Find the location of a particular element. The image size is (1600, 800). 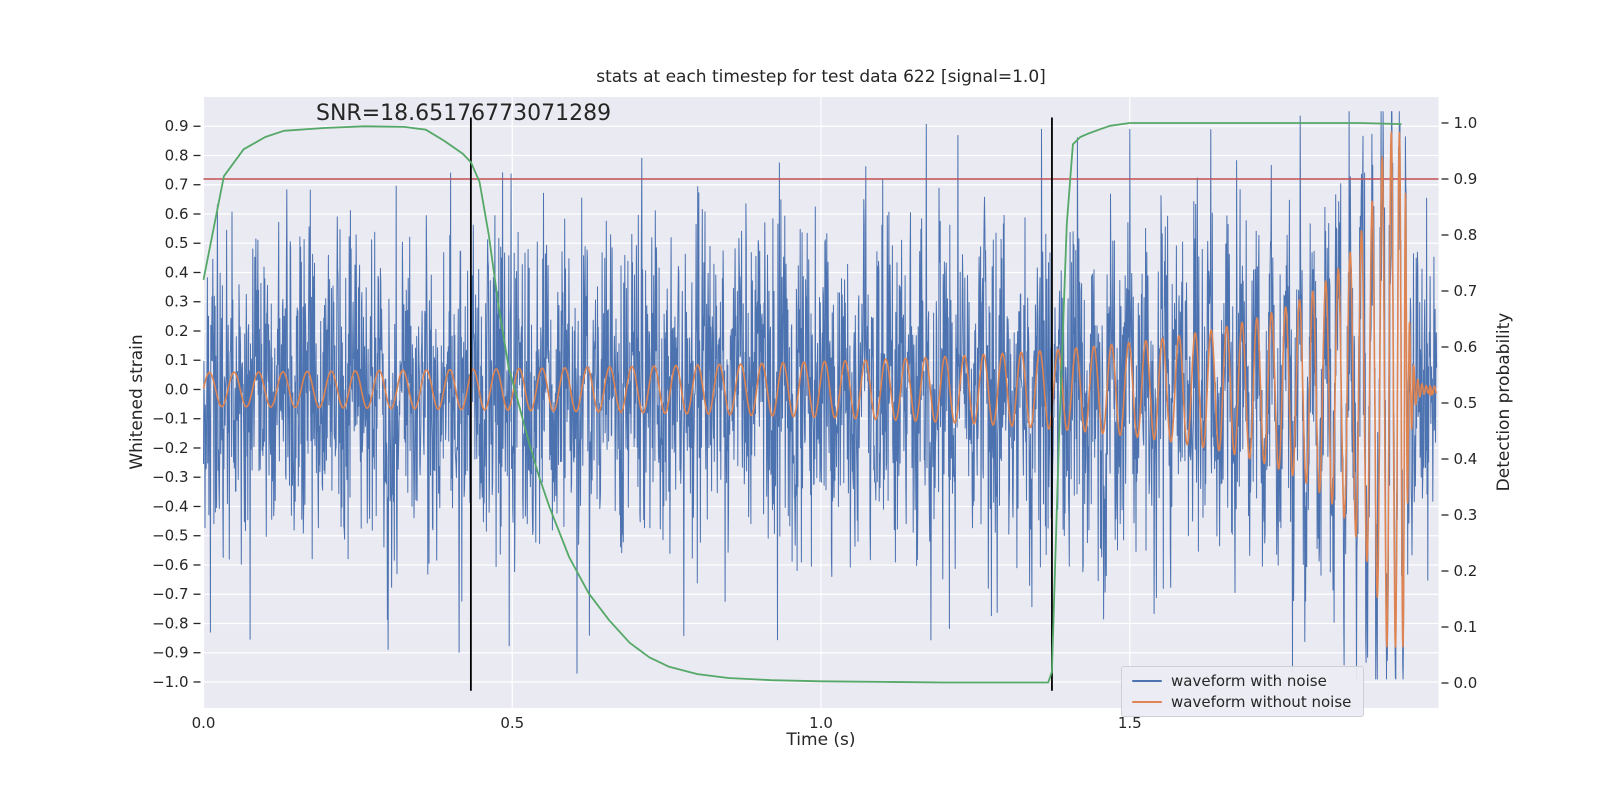

y-tick-label-left: 0.2 is located at coordinates (177, 331).